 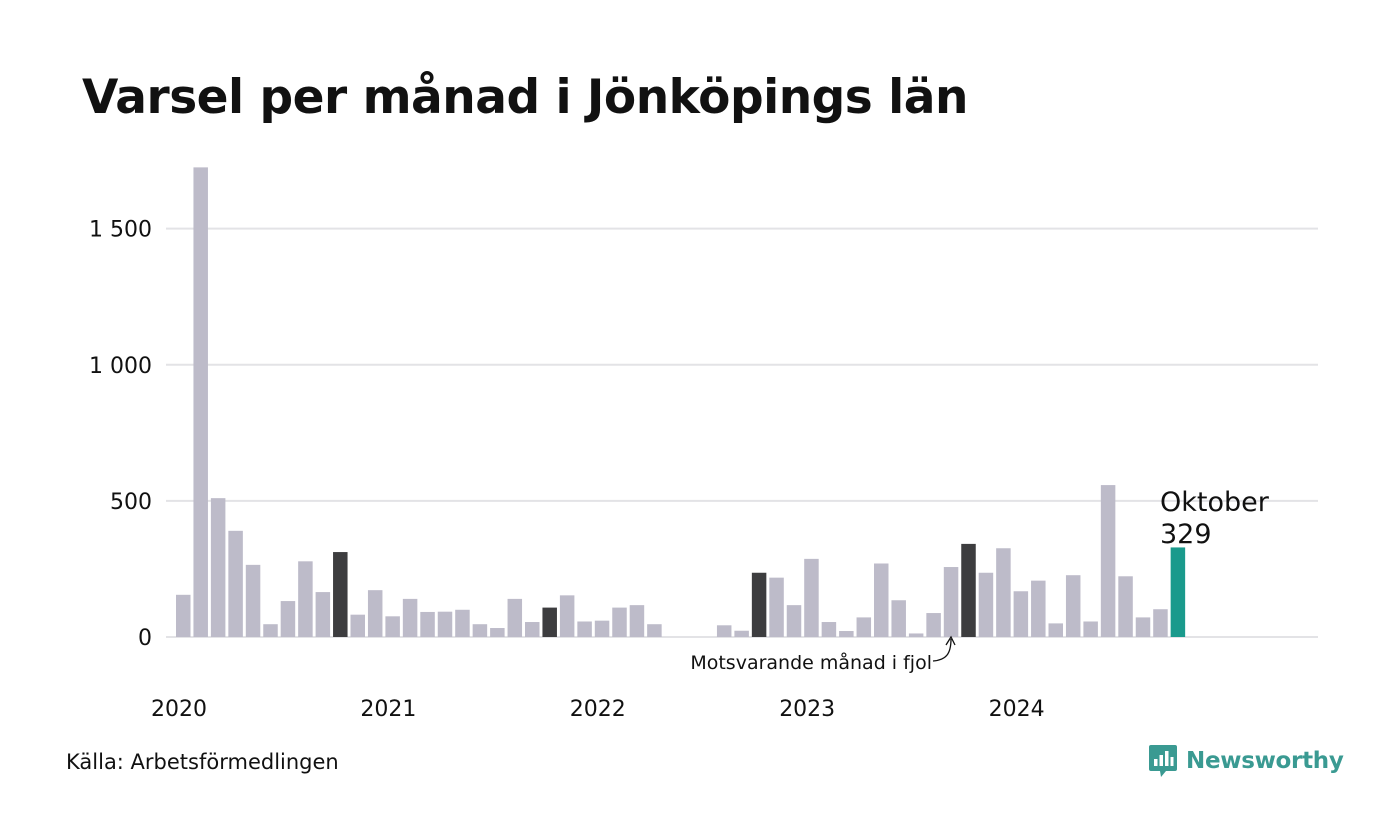 I want to click on x-tick-label: 2022, so click(x=598, y=709).